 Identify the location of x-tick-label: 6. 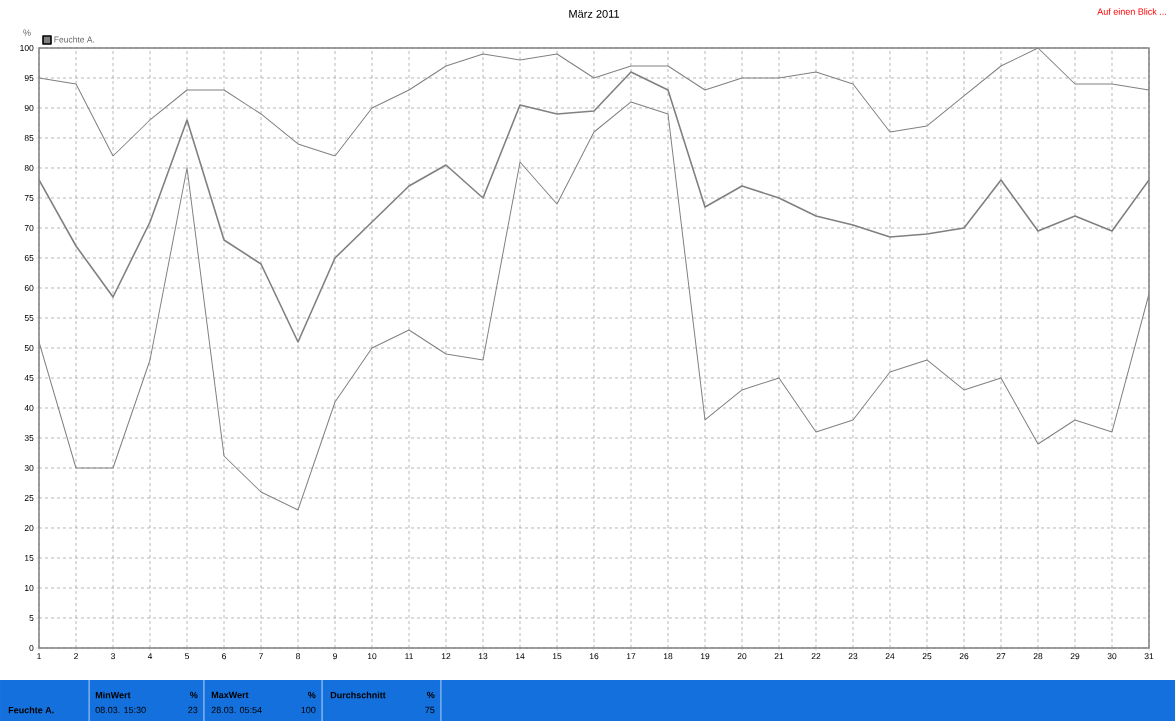
(224, 655).